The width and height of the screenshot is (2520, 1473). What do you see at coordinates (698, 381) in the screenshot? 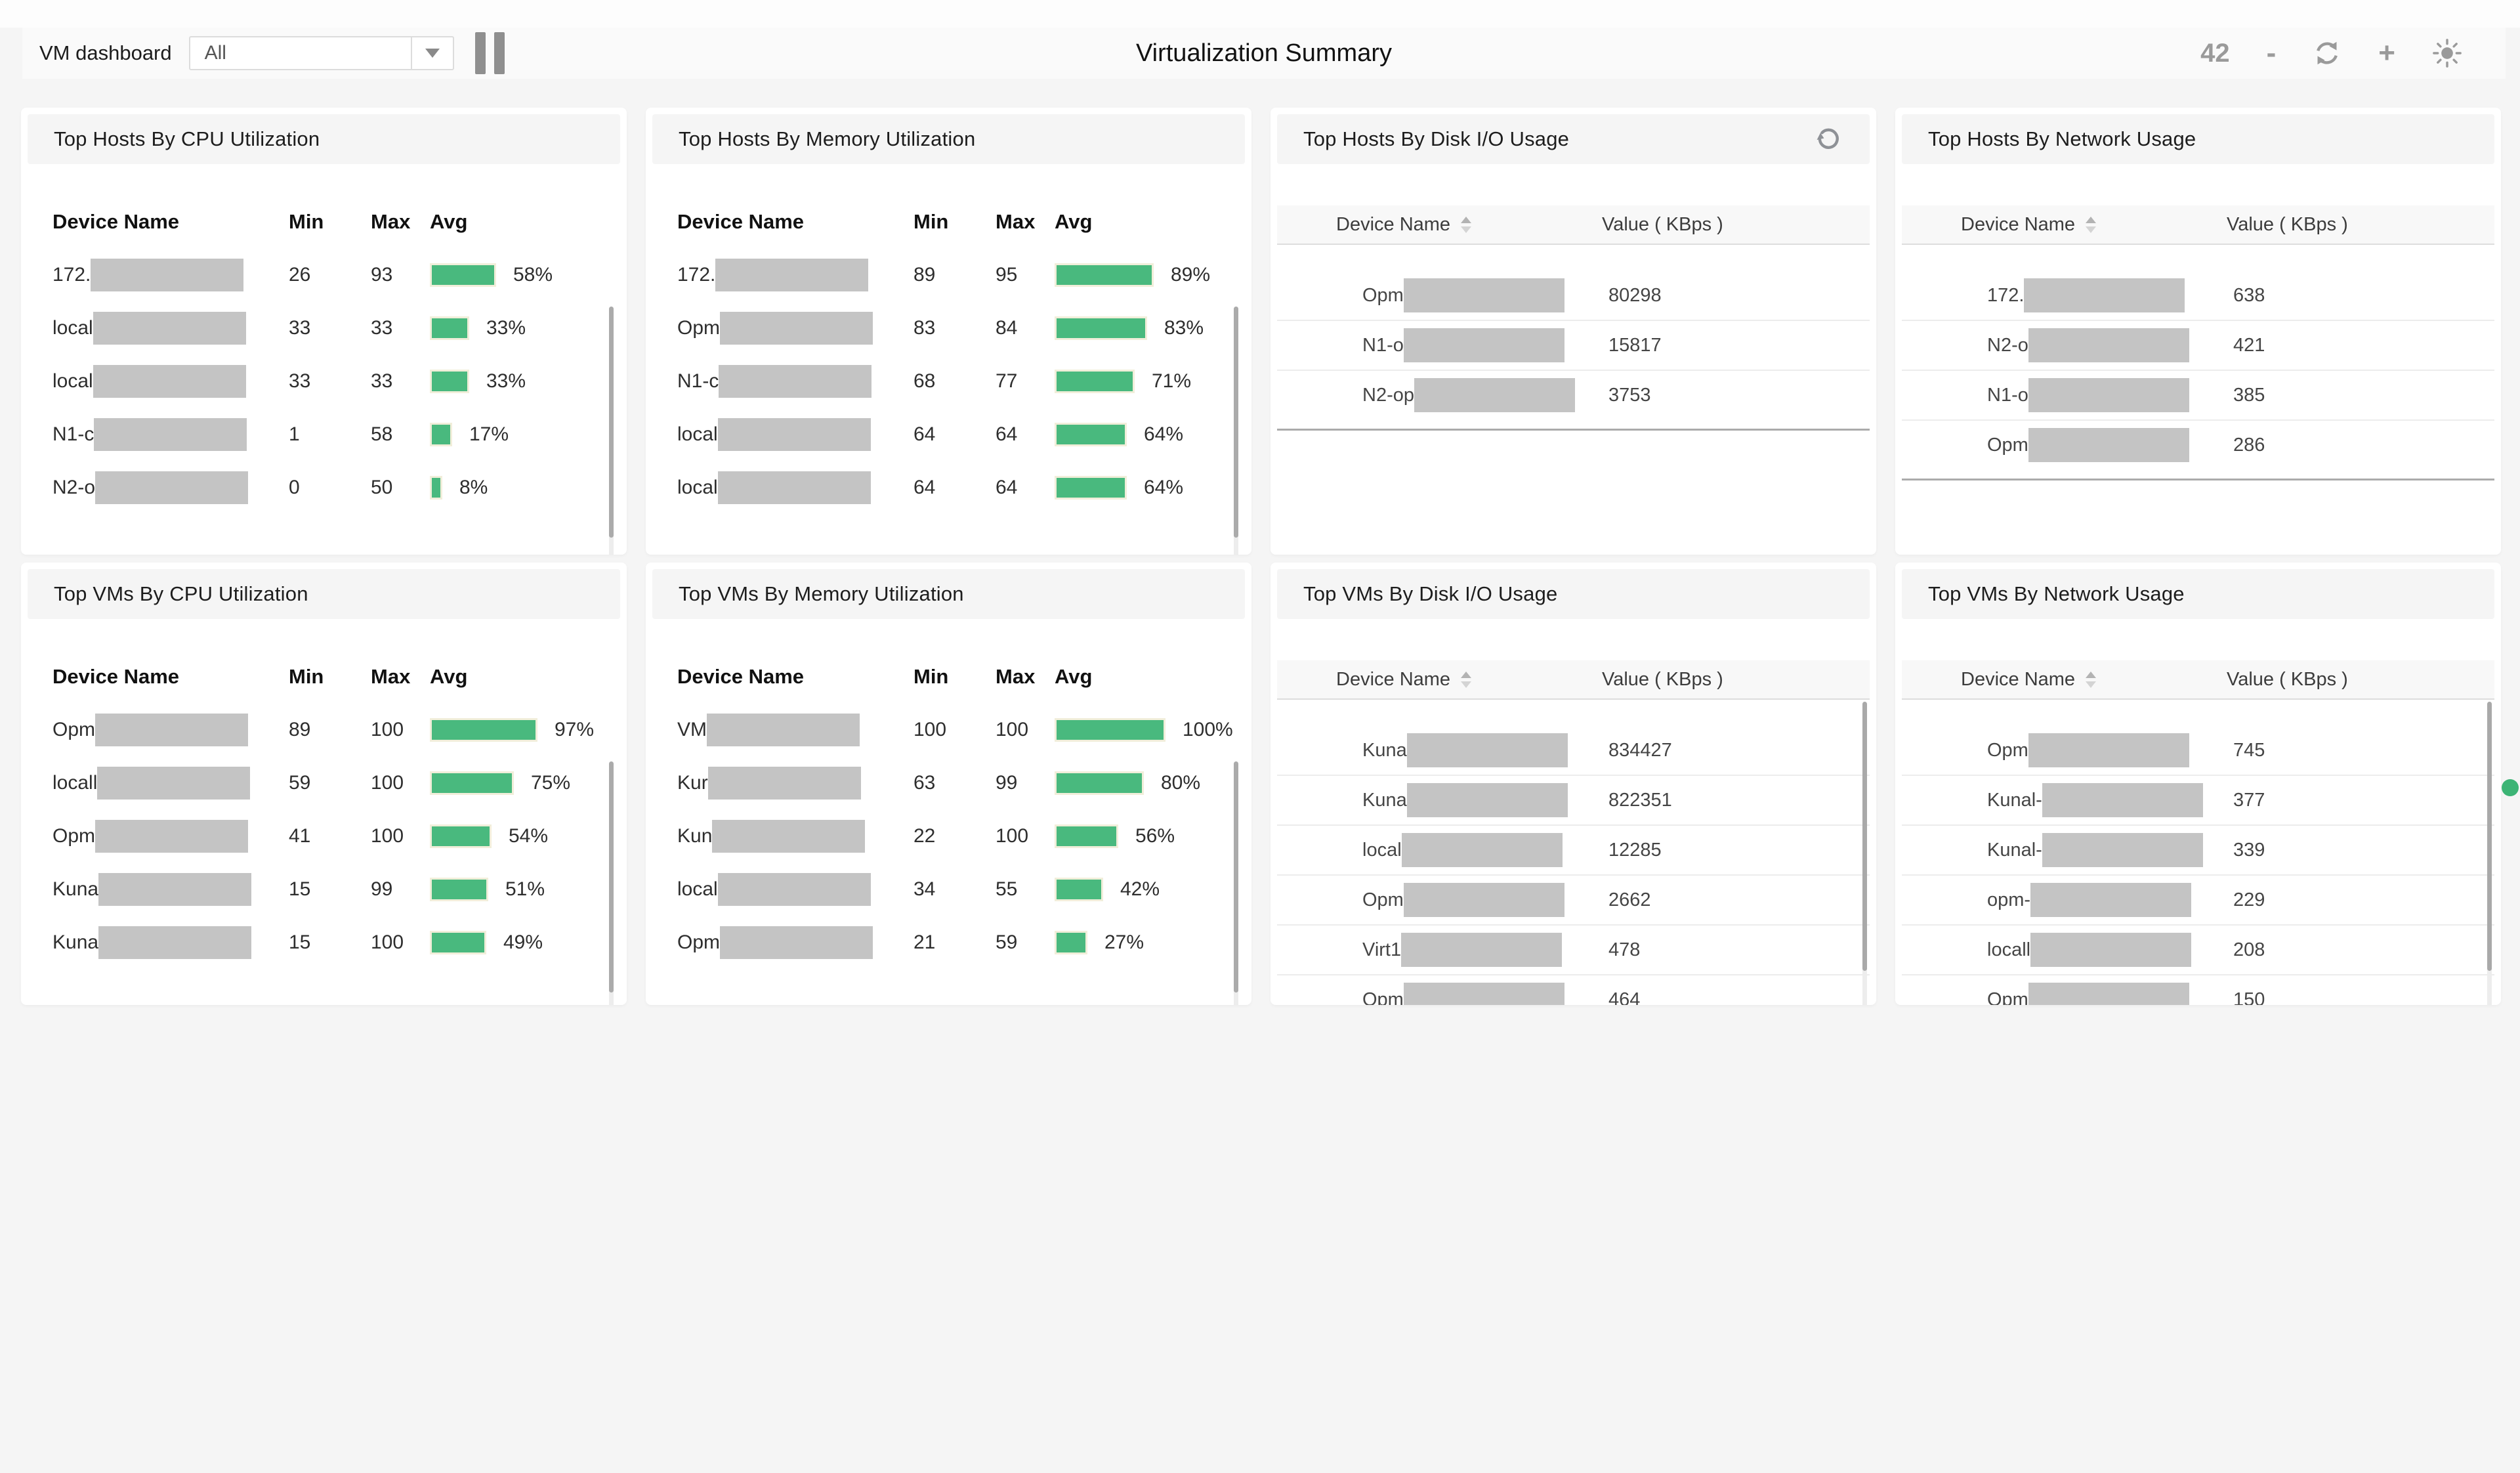
I see `device-name-prefix: N1-c` at bounding box center [698, 381].